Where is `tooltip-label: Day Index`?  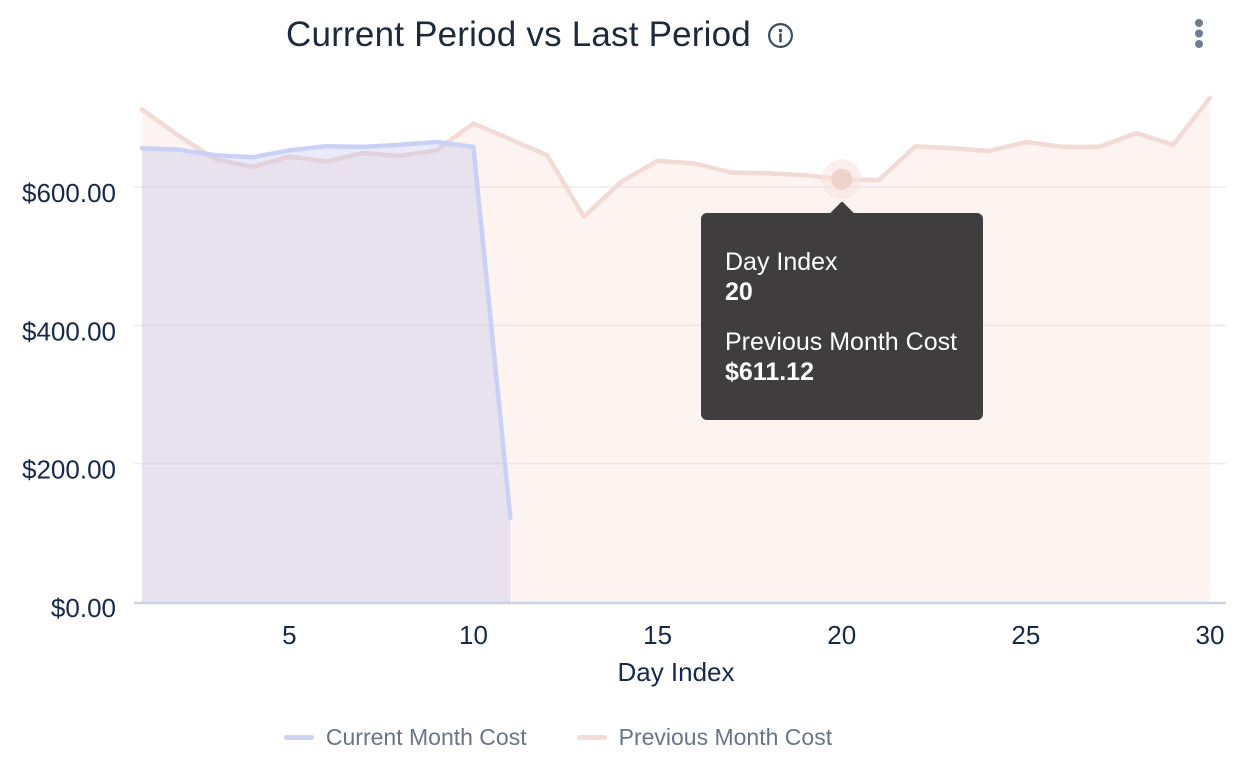 tooltip-label: Day Index is located at coordinates (781, 262).